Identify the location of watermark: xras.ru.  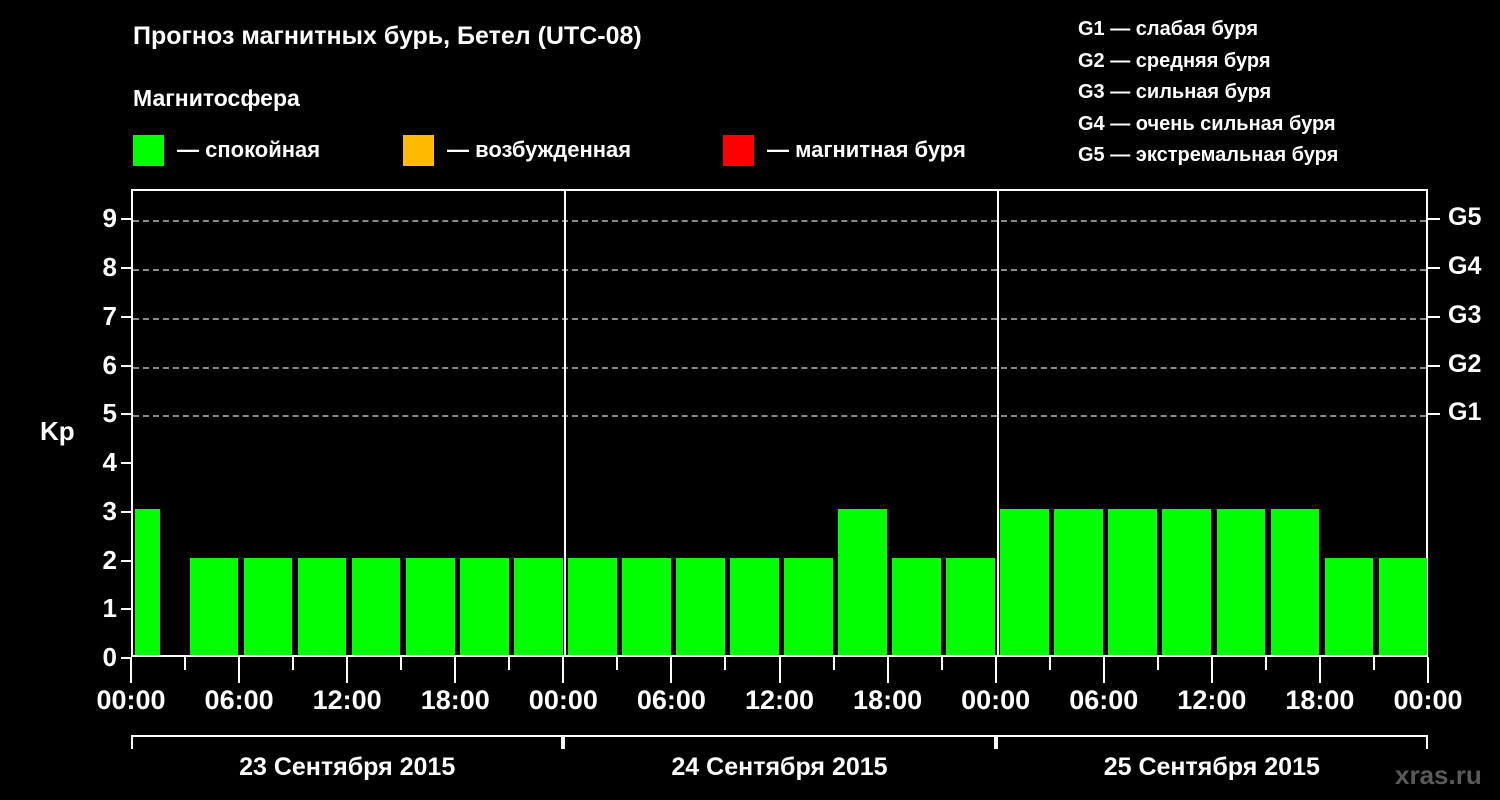
(1438, 775).